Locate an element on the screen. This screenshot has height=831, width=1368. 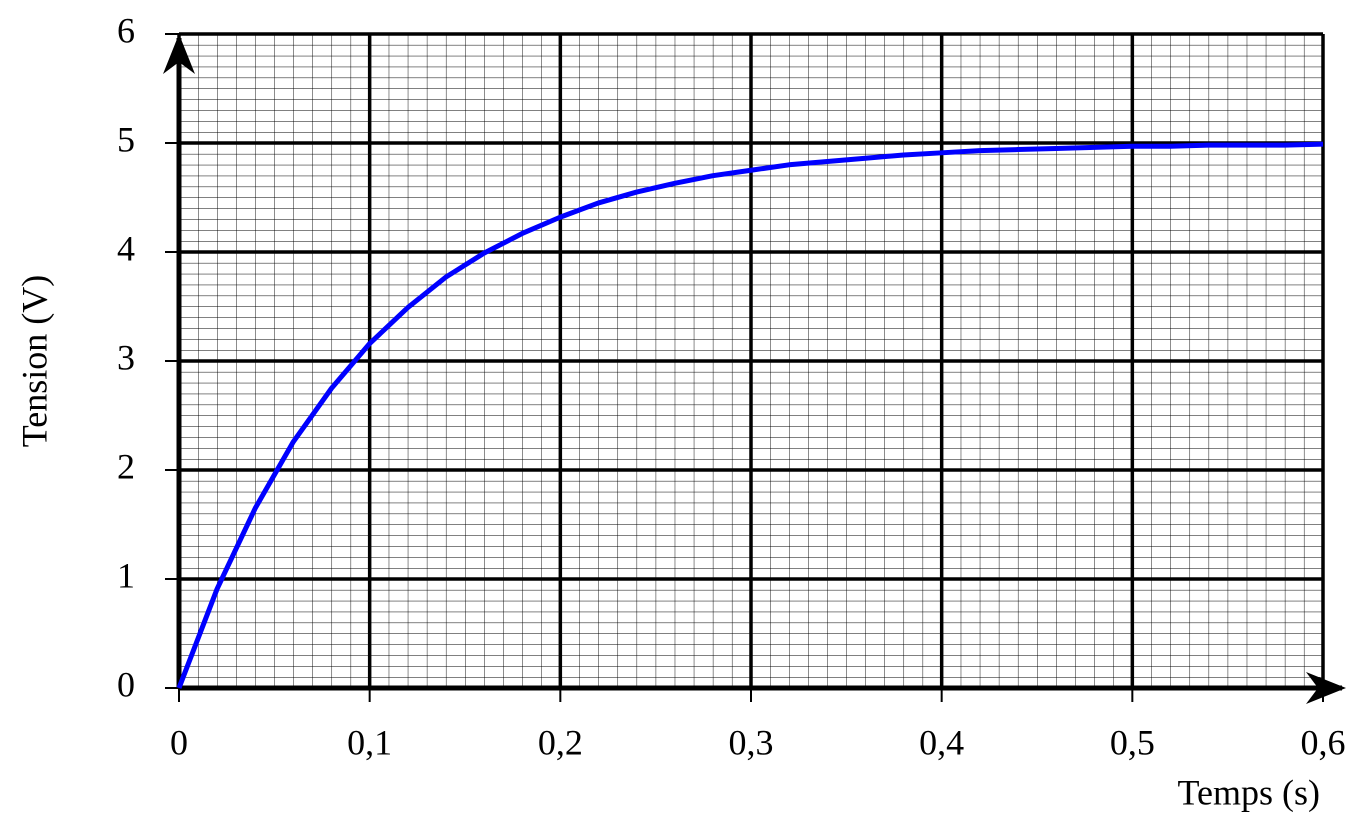
x-tick-label: 0,3 is located at coordinates (751, 742).